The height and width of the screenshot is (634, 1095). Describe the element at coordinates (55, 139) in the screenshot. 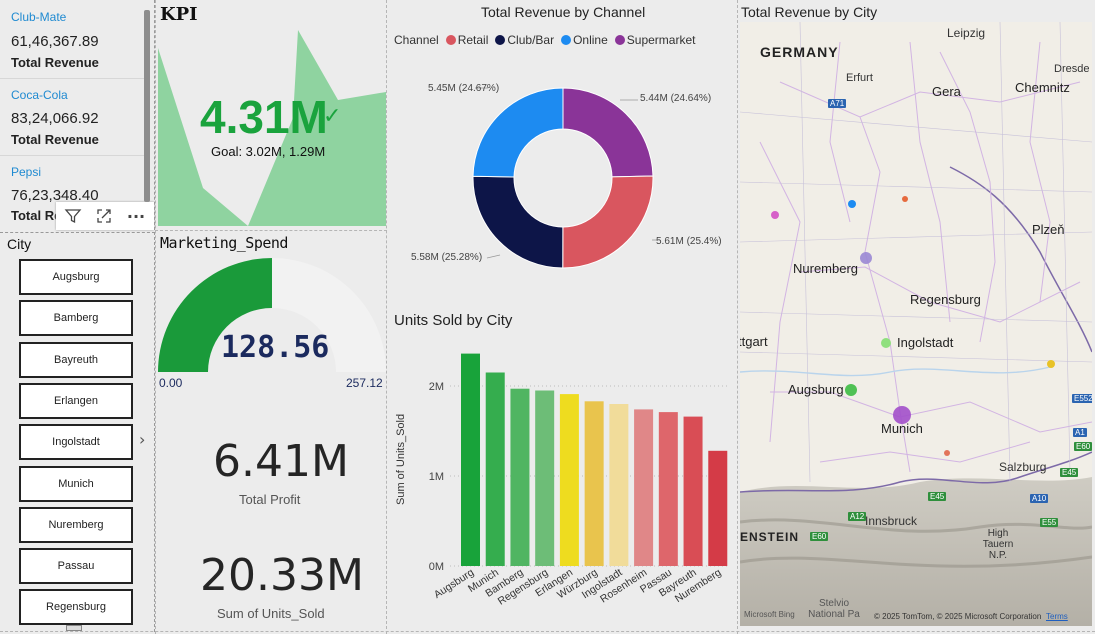

I see `brand-label: Total Revenue` at that location.